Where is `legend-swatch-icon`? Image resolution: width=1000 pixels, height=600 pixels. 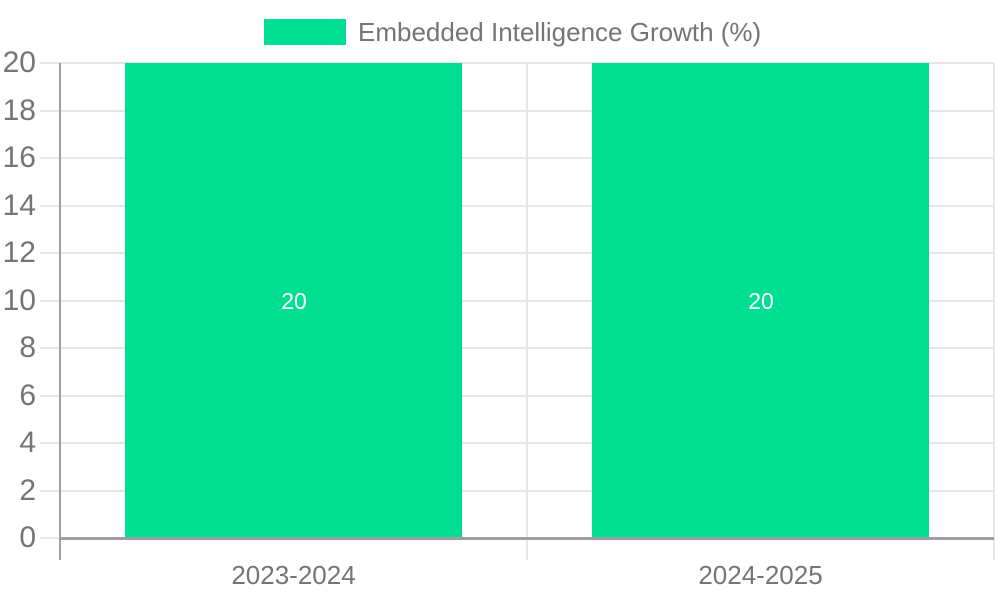 legend-swatch-icon is located at coordinates (305, 32).